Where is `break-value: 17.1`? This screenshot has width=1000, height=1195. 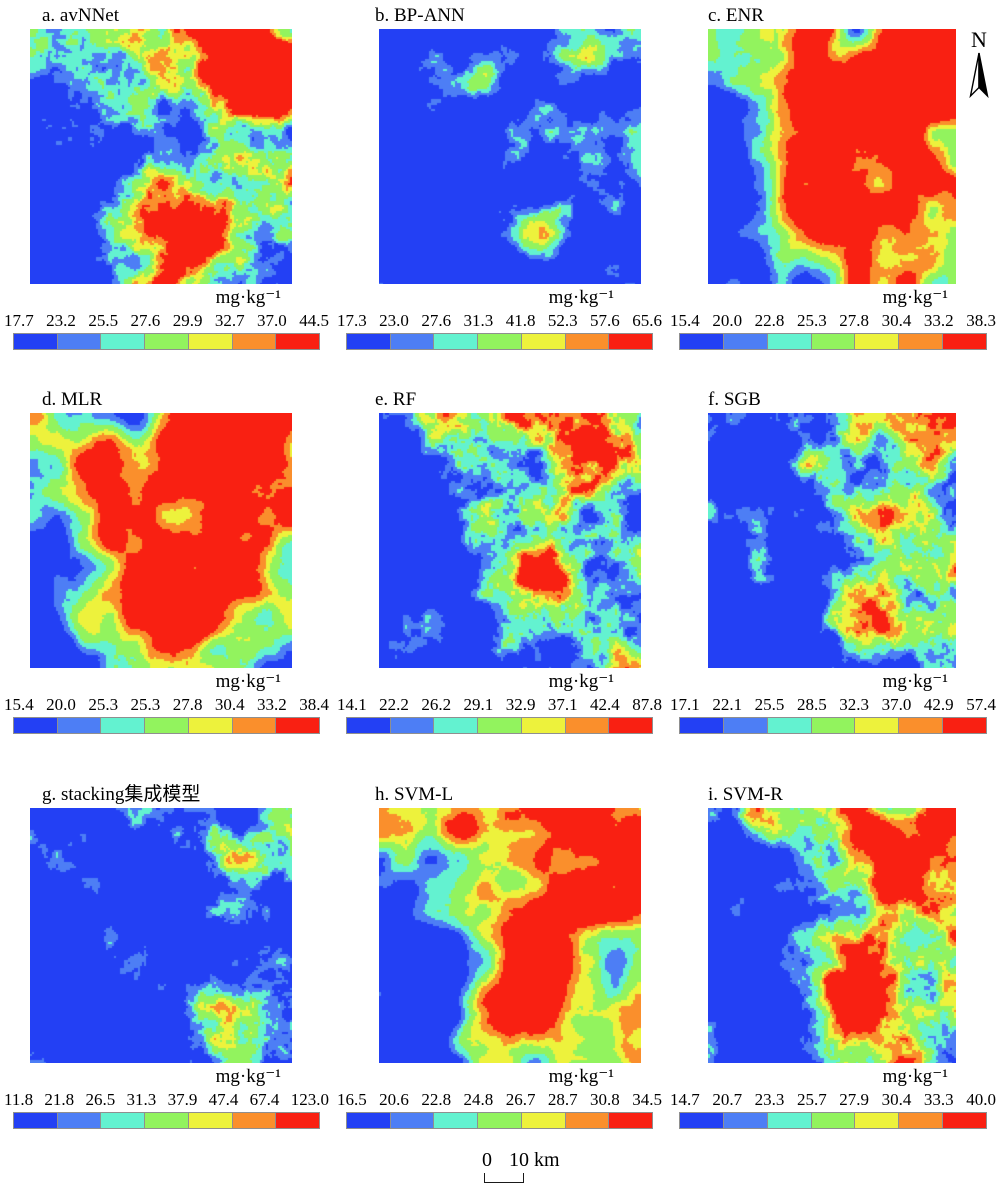
break-value: 17.1 is located at coordinates (685, 704).